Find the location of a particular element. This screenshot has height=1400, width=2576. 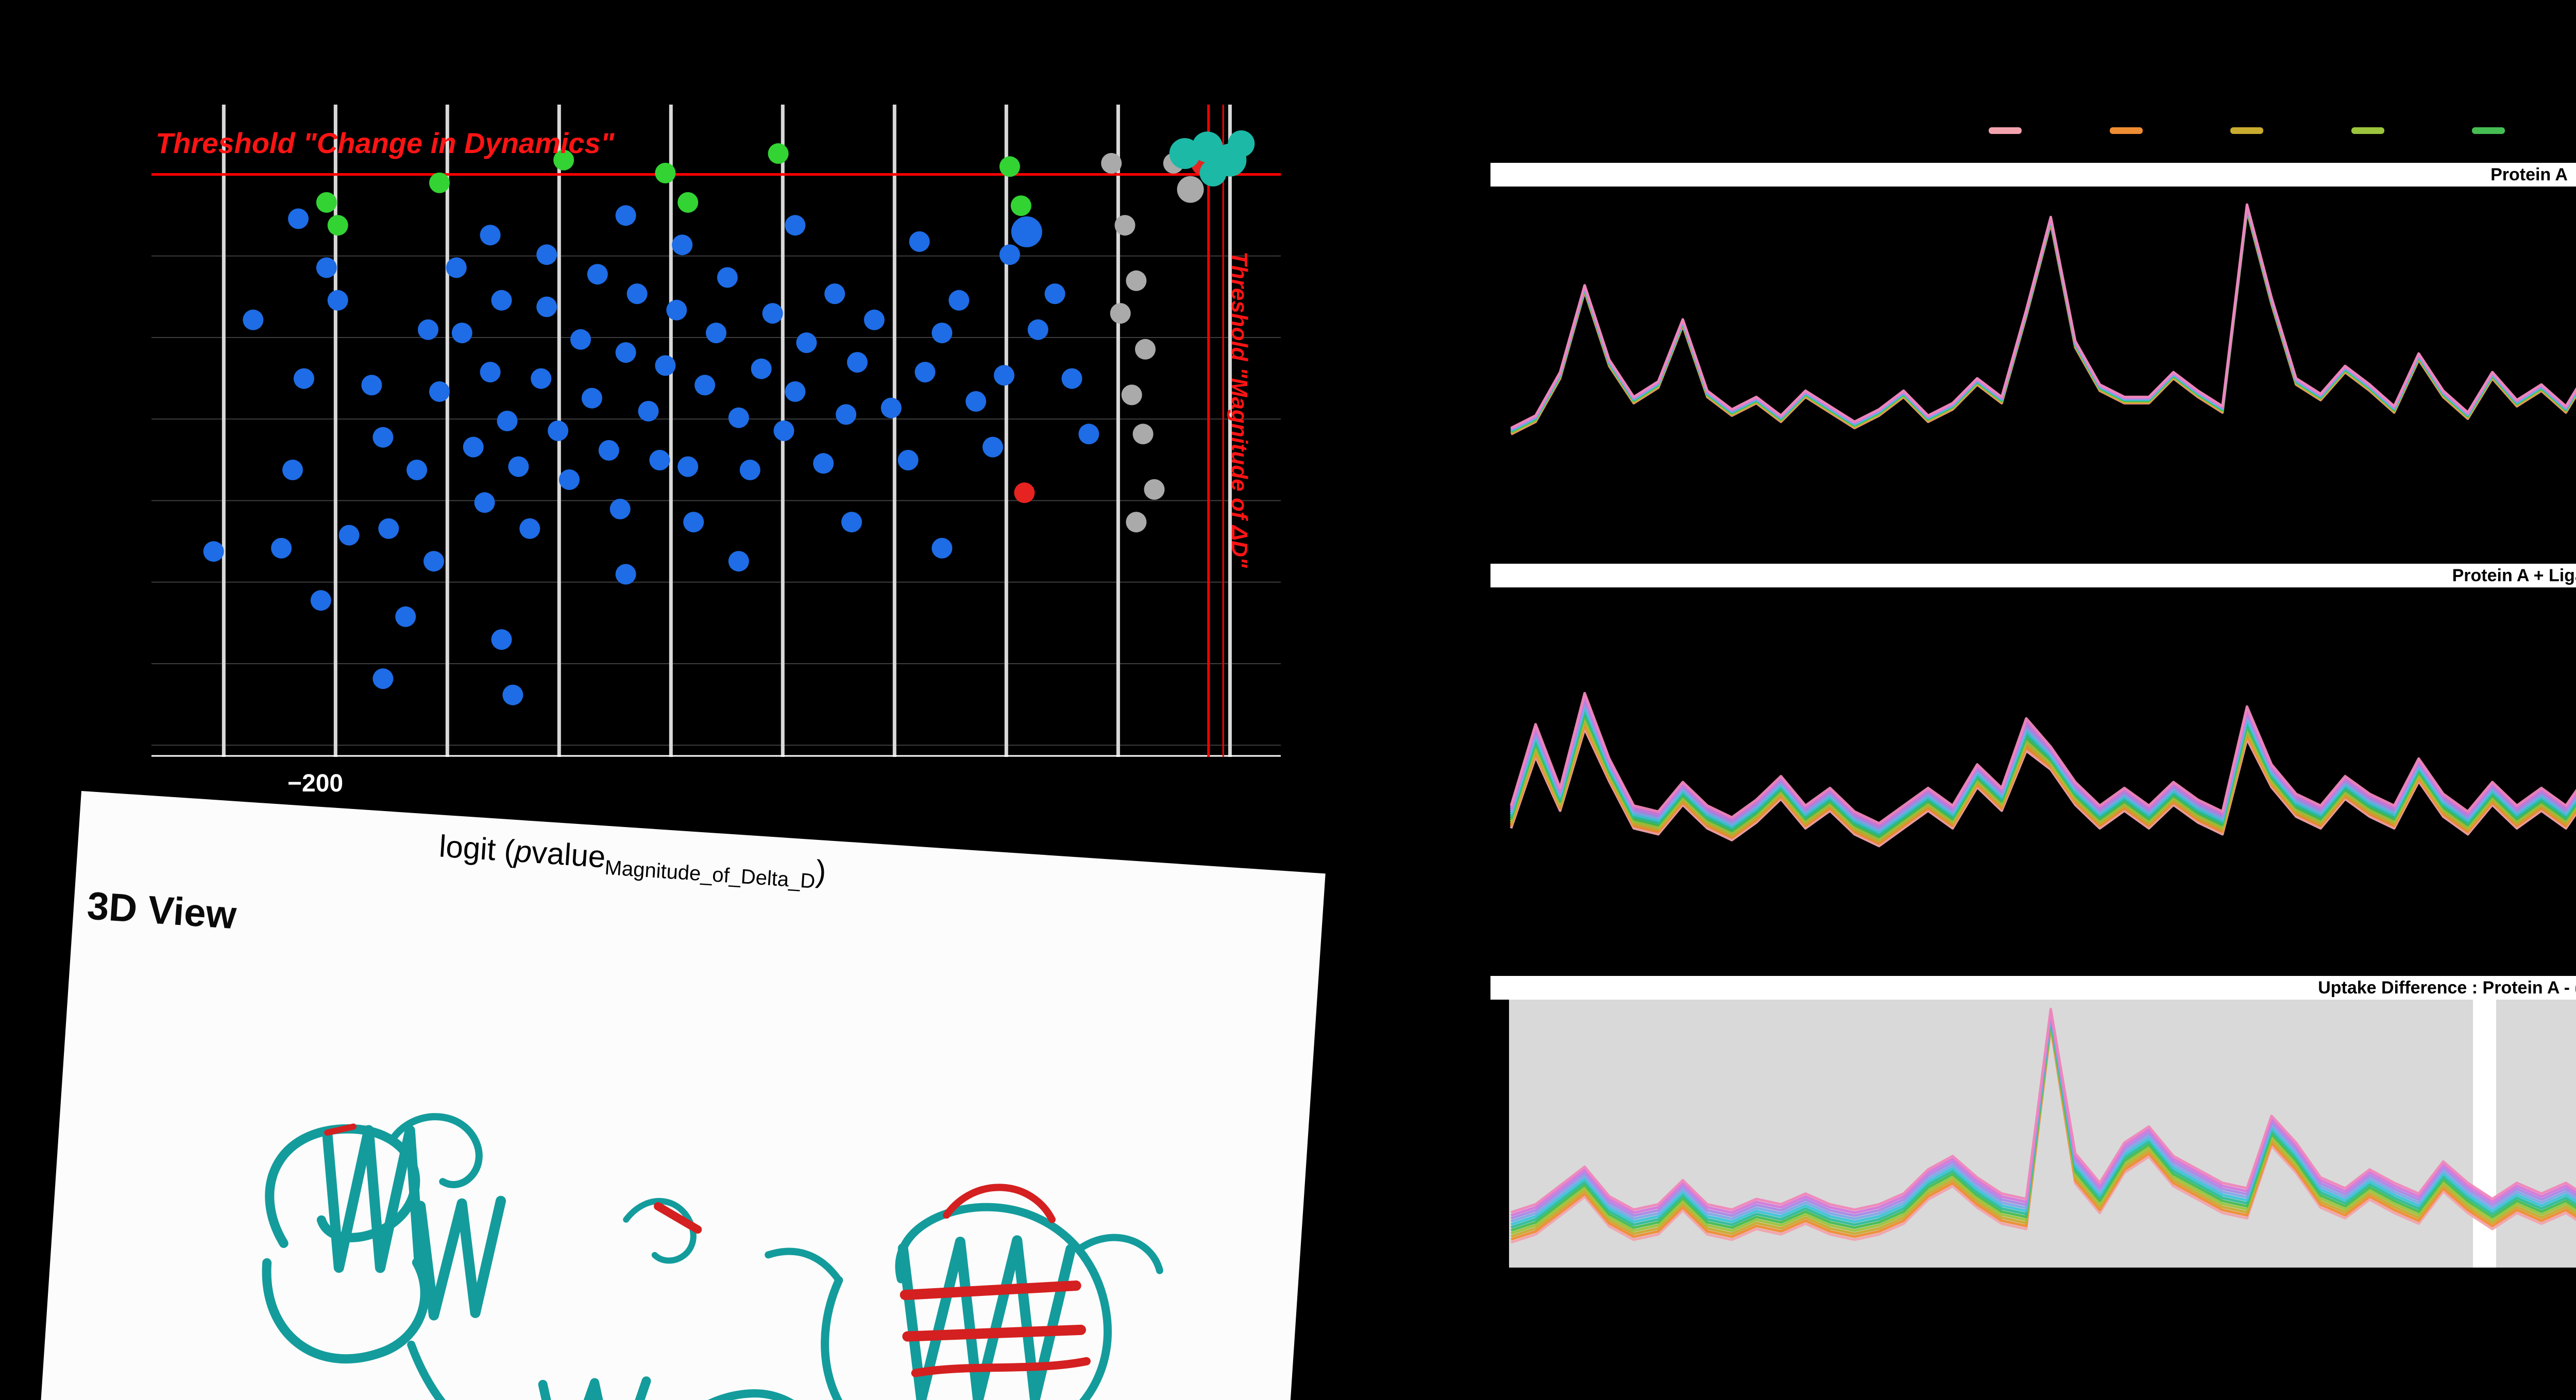

protein-structure is located at coordinates (691, 1182).